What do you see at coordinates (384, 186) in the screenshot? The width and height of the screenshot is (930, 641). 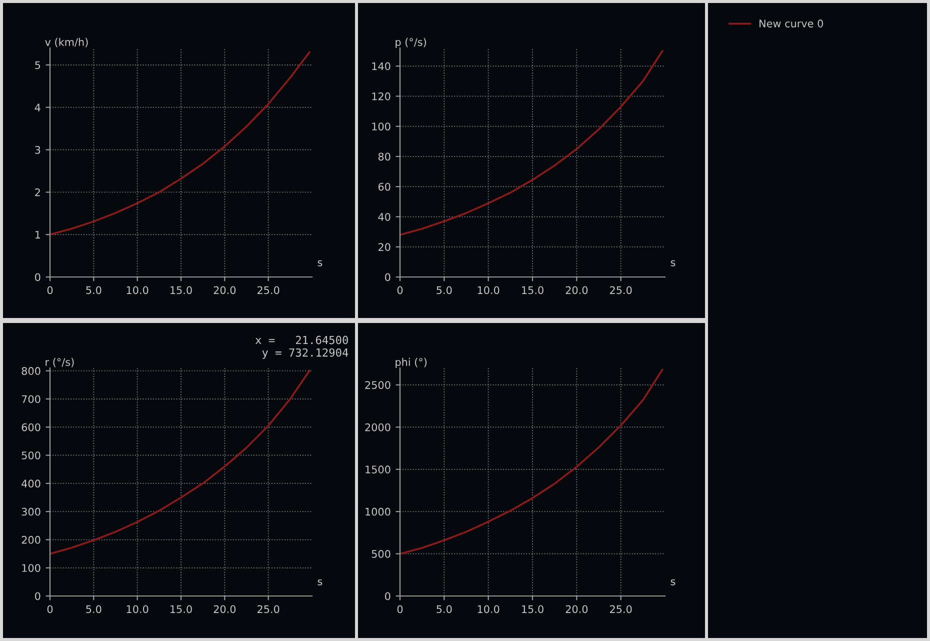 I see `y-tick-label: 60` at bounding box center [384, 186].